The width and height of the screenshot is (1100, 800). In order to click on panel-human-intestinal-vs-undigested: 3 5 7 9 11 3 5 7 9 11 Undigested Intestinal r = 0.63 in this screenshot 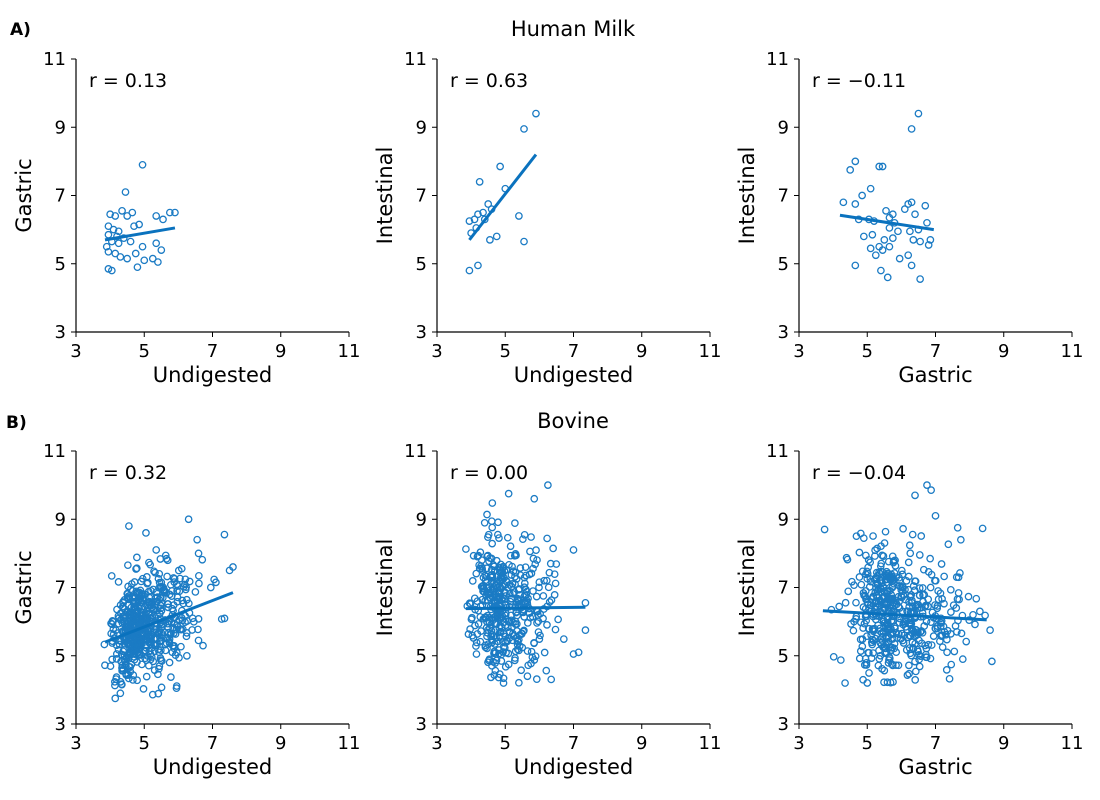, I will do `click(547, 218)`.